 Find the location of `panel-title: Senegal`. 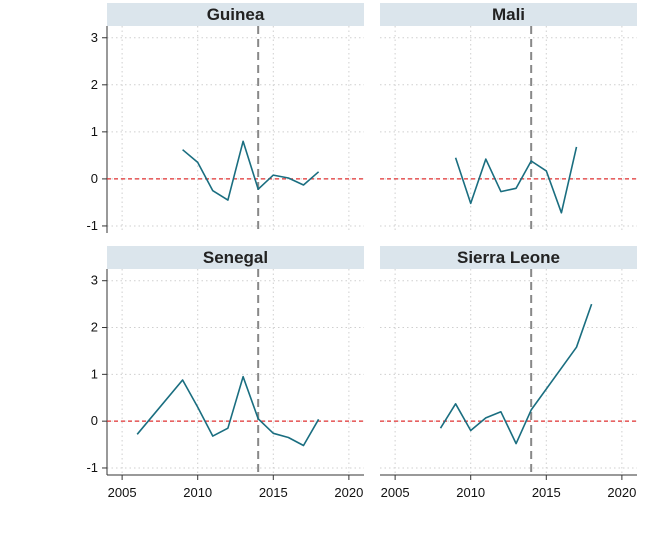

panel-title: Senegal is located at coordinates (235, 257).